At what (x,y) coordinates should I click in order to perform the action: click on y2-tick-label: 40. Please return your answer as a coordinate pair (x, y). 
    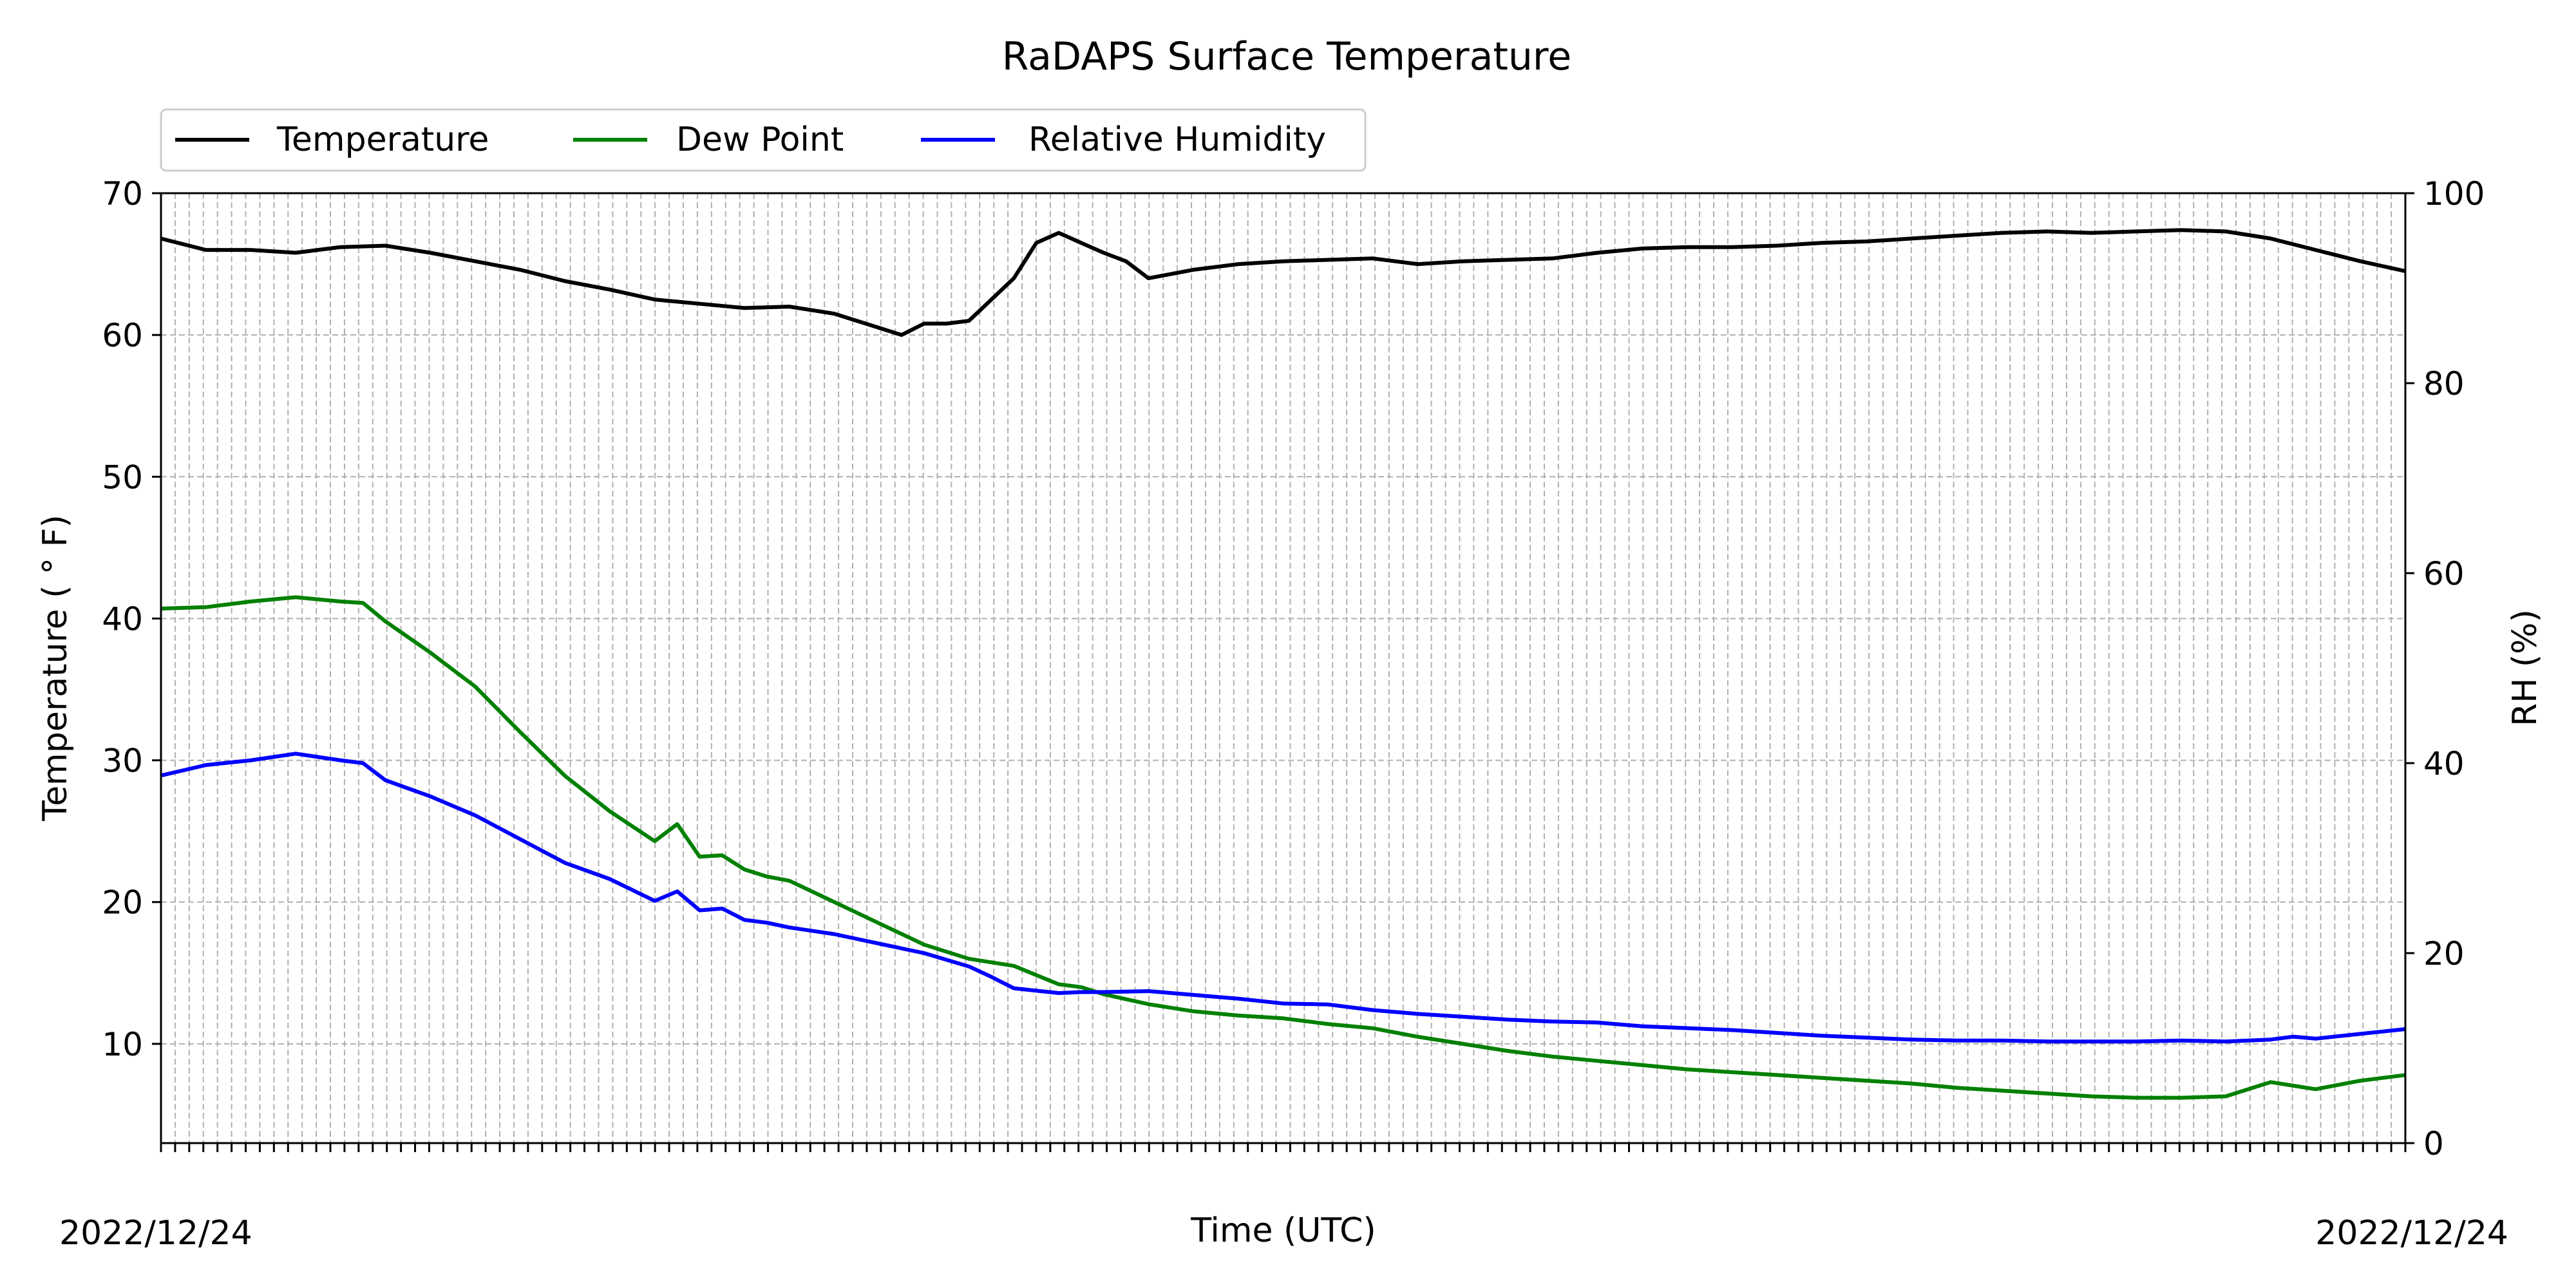
    Looking at the image, I should click on (2444, 763).